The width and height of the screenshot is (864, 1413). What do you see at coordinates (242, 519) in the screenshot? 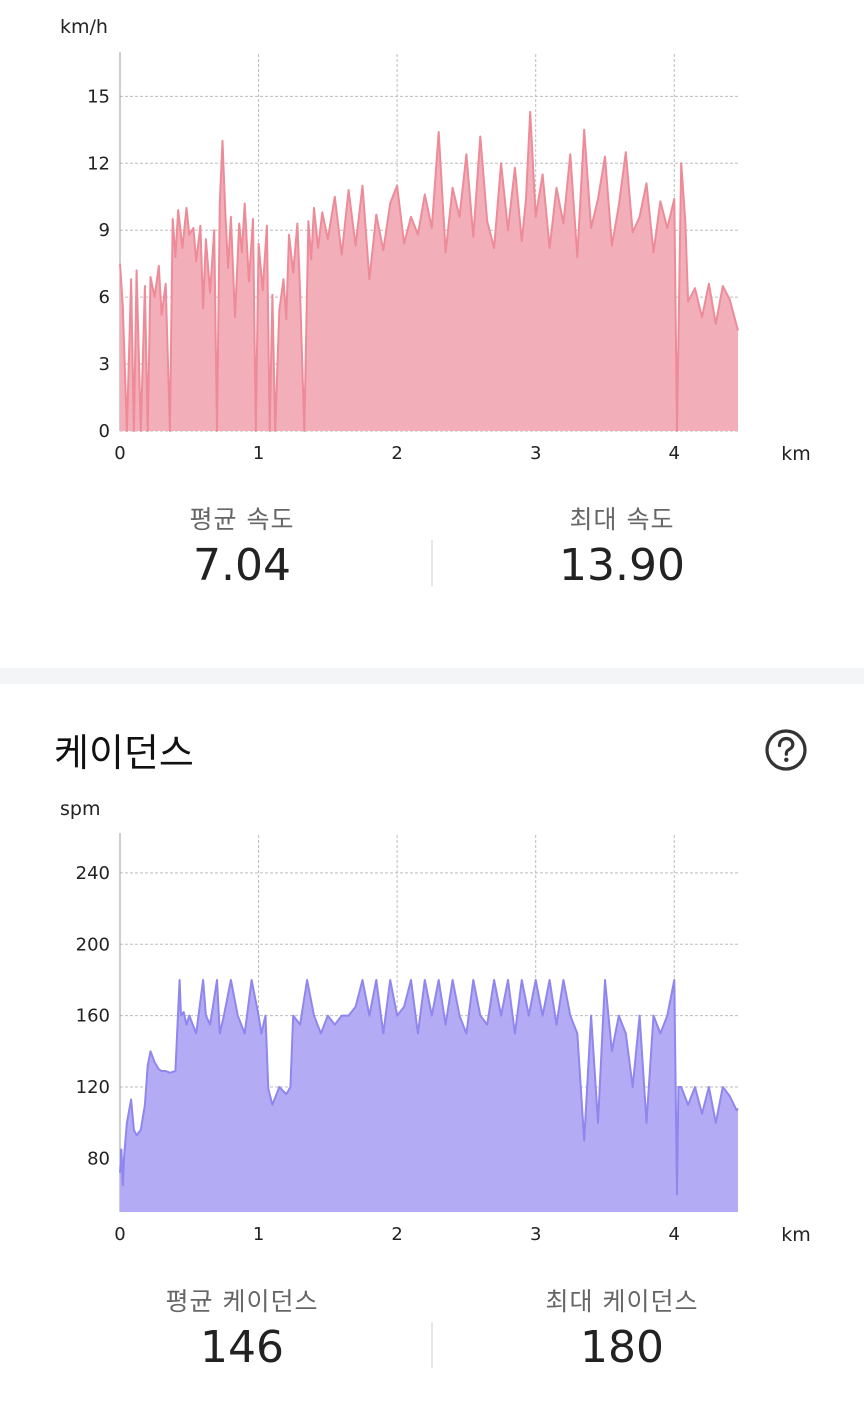
I see `avg-speed-label: 평균 속도` at bounding box center [242, 519].